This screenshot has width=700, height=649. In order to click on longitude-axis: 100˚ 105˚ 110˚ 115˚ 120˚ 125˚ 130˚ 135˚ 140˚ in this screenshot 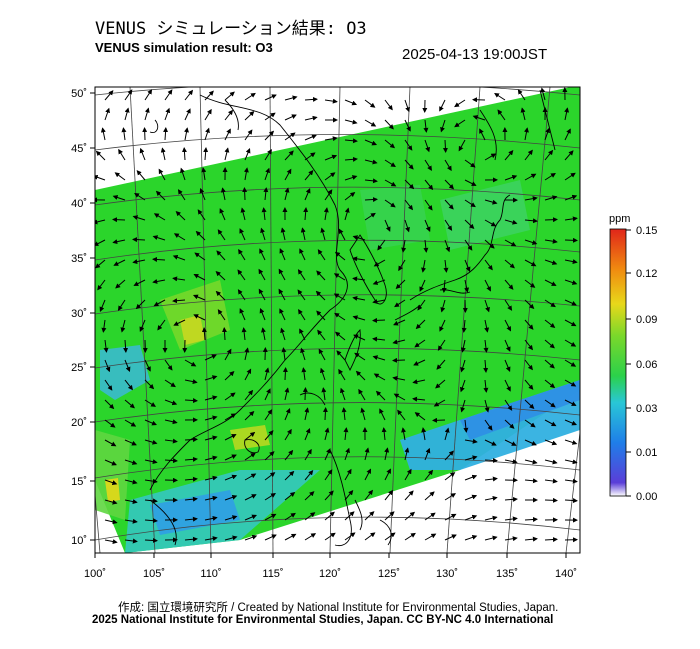, I will do `click(330, 566)`.